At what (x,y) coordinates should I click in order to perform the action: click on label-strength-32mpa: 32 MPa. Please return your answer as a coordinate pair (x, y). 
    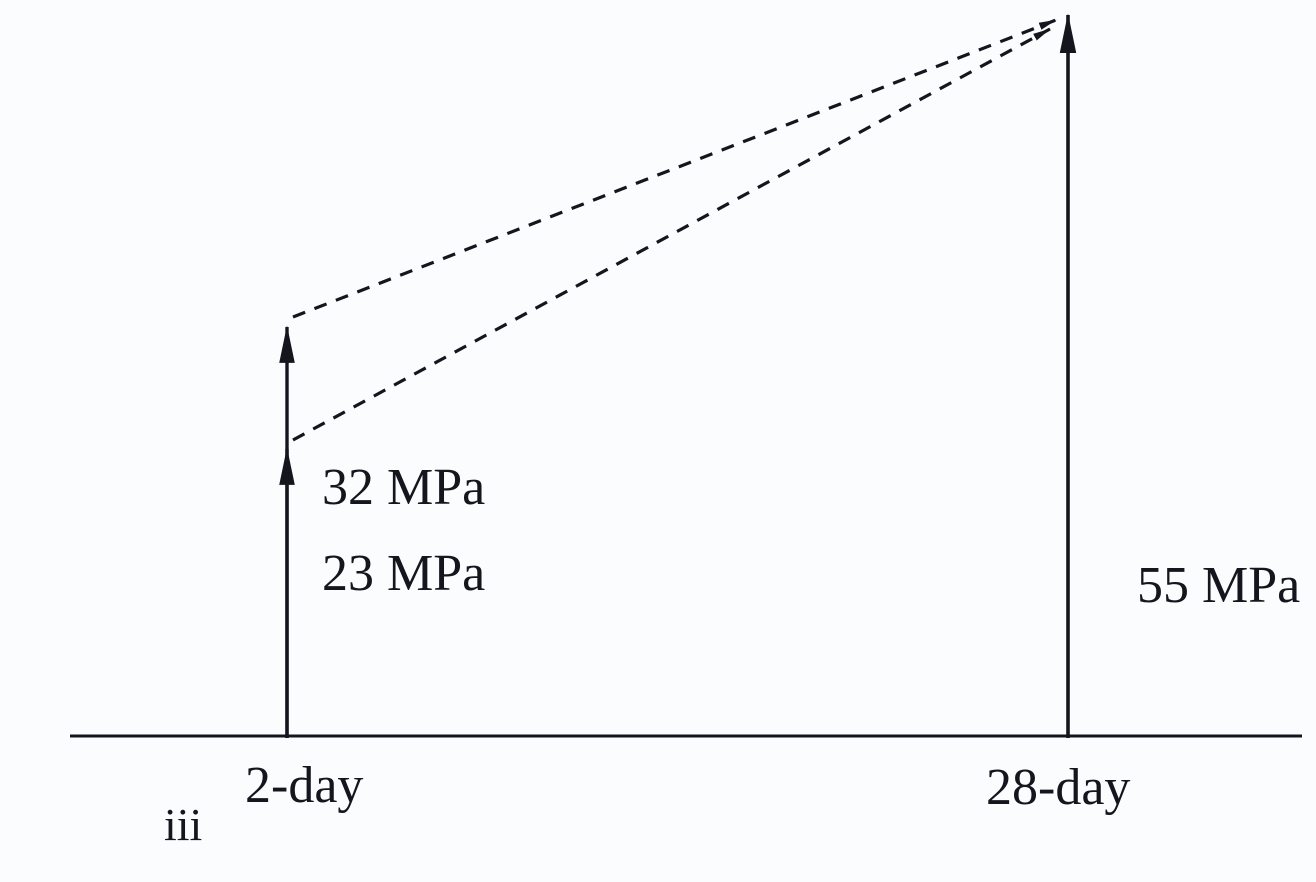
    Looking at the image, I should click on (404, 487).